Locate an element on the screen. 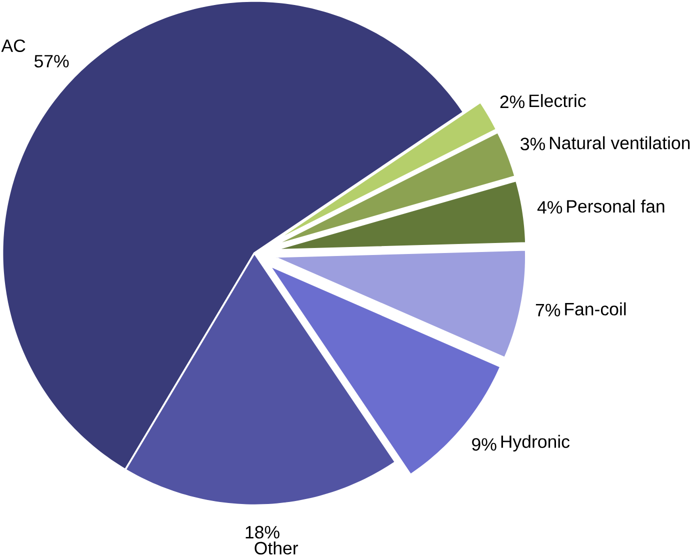 This screenshot has height=556, width=692. slice-label: Fan-coil is located at coordinates (595, 309).